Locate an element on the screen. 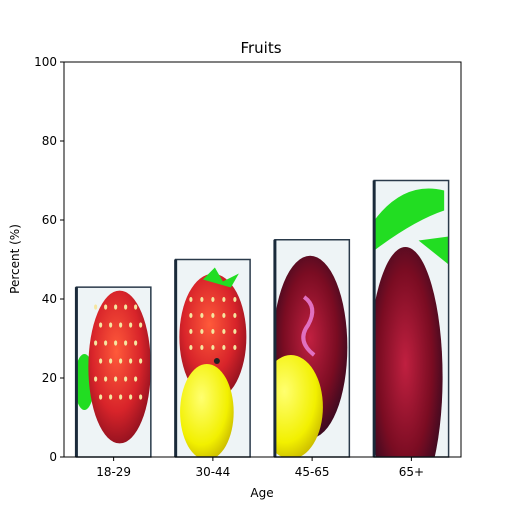  x-axis: 18-29 30-44 45-65 65+ is located at coordinates (260, 468).